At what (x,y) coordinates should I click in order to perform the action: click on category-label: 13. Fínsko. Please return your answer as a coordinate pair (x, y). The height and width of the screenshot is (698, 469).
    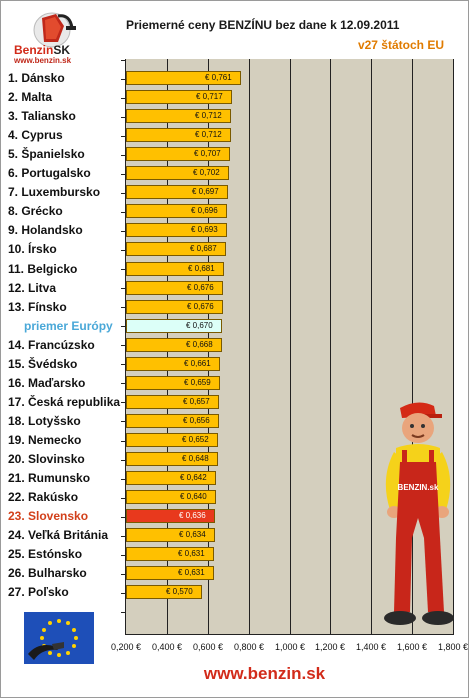
    Looking at the image, I should click on (37, 307).